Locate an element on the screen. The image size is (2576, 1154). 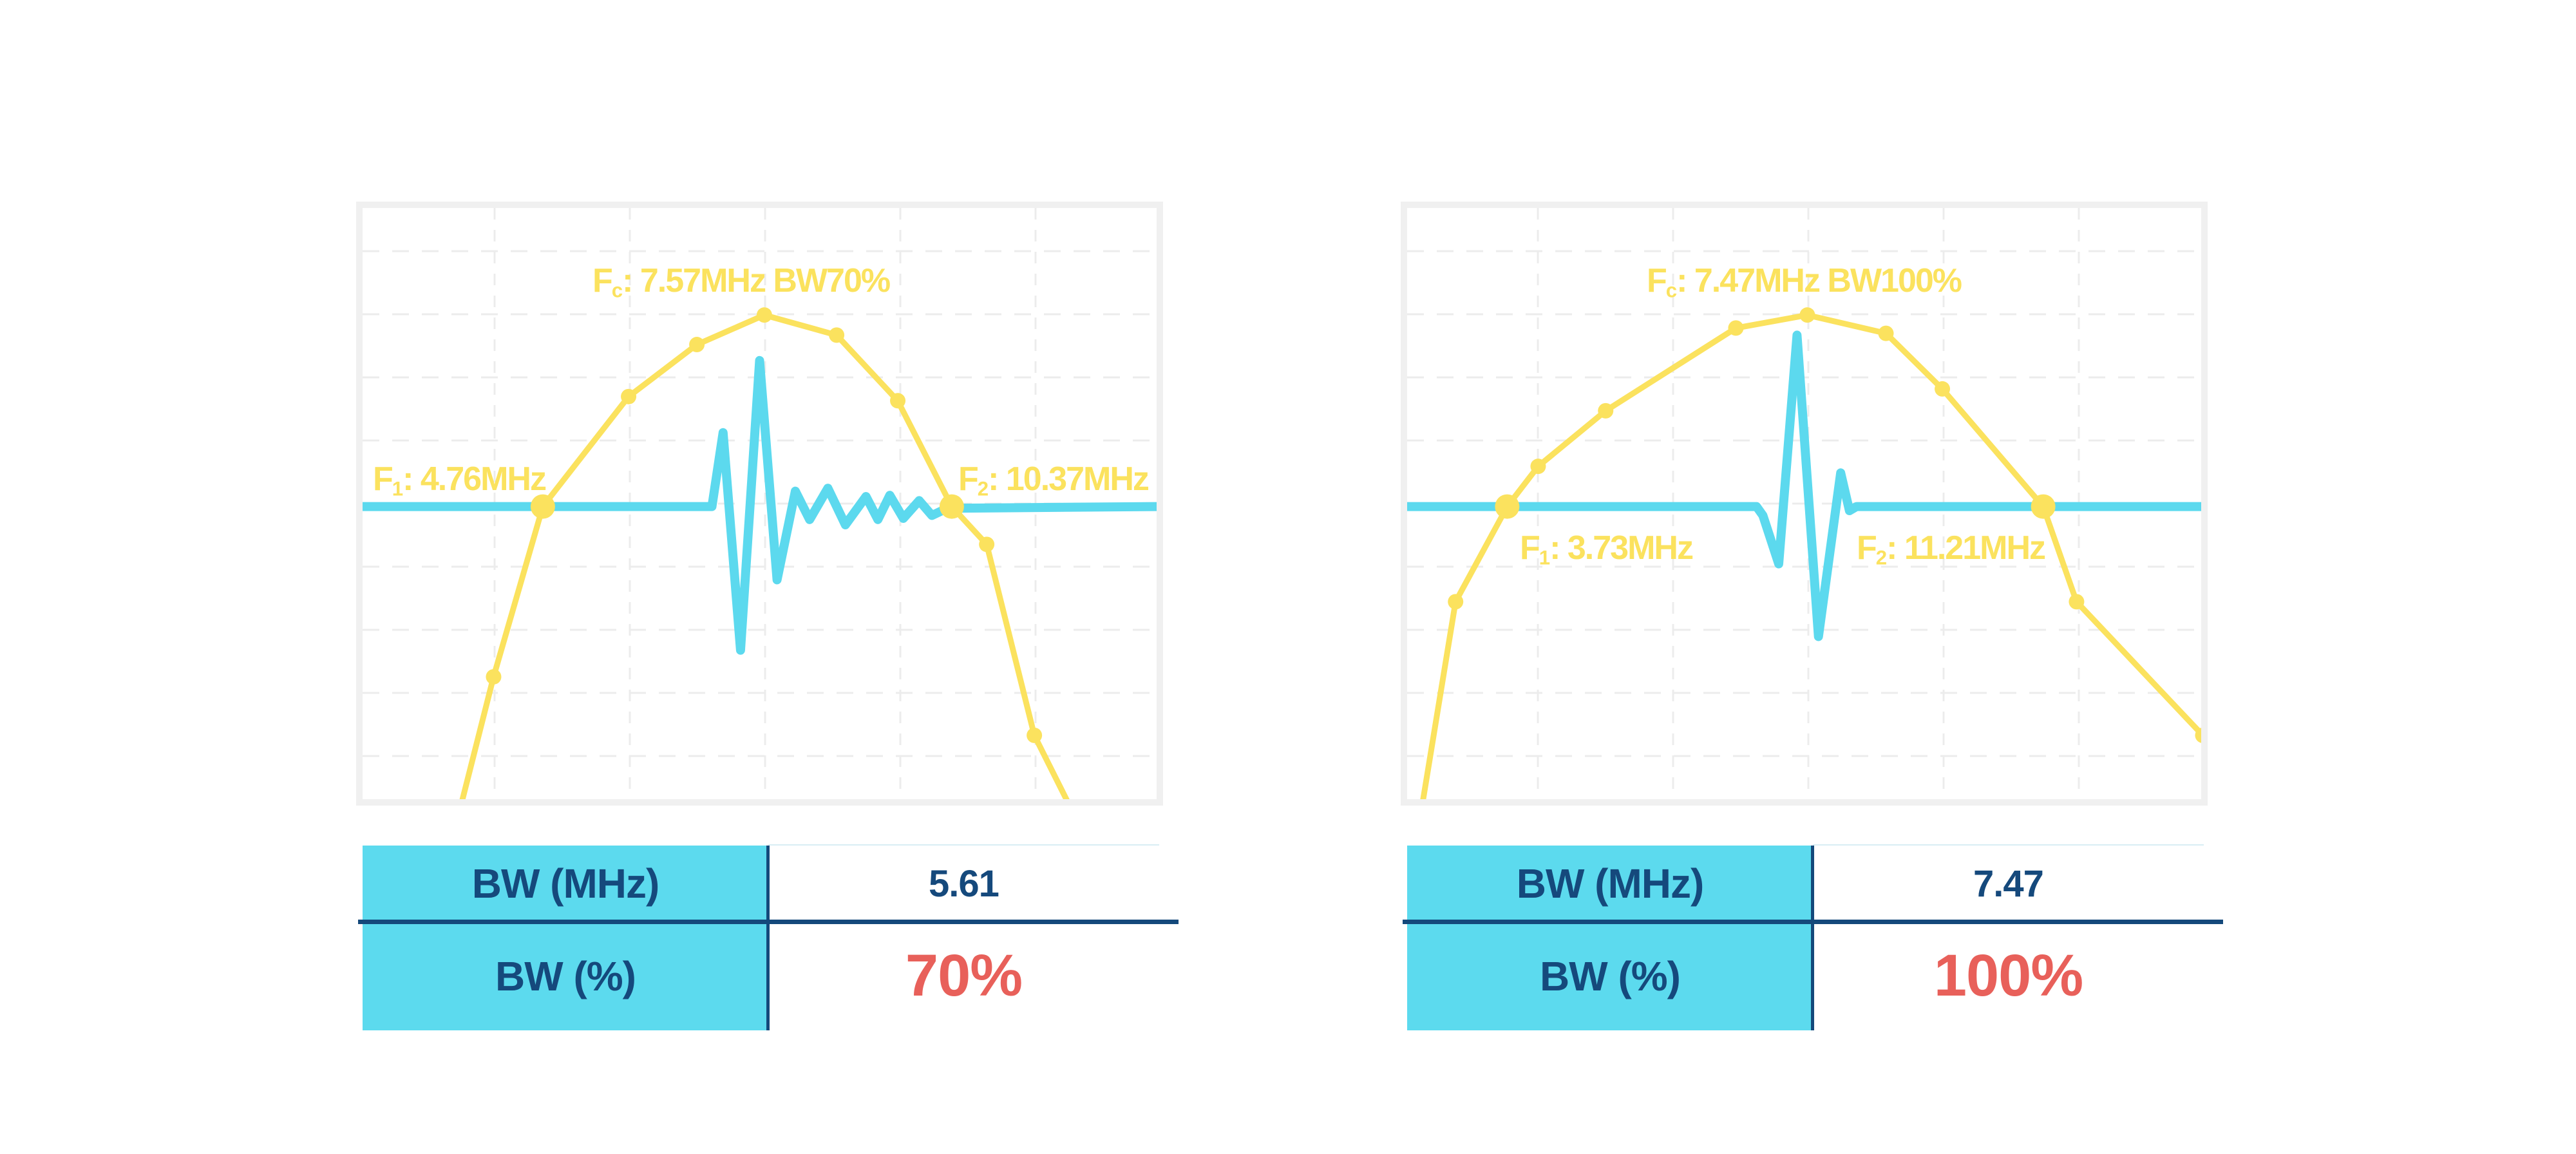
f1-frequency-label: F1: 3.73MHz is located at coordinates (1607, 549).